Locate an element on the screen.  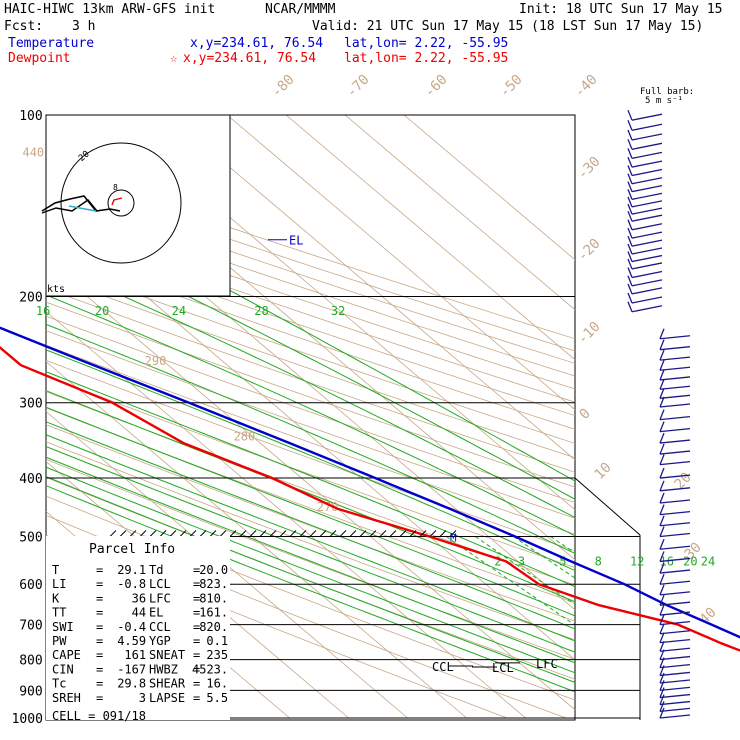
lcl-label: LCL is located at coordinates (503, 668).